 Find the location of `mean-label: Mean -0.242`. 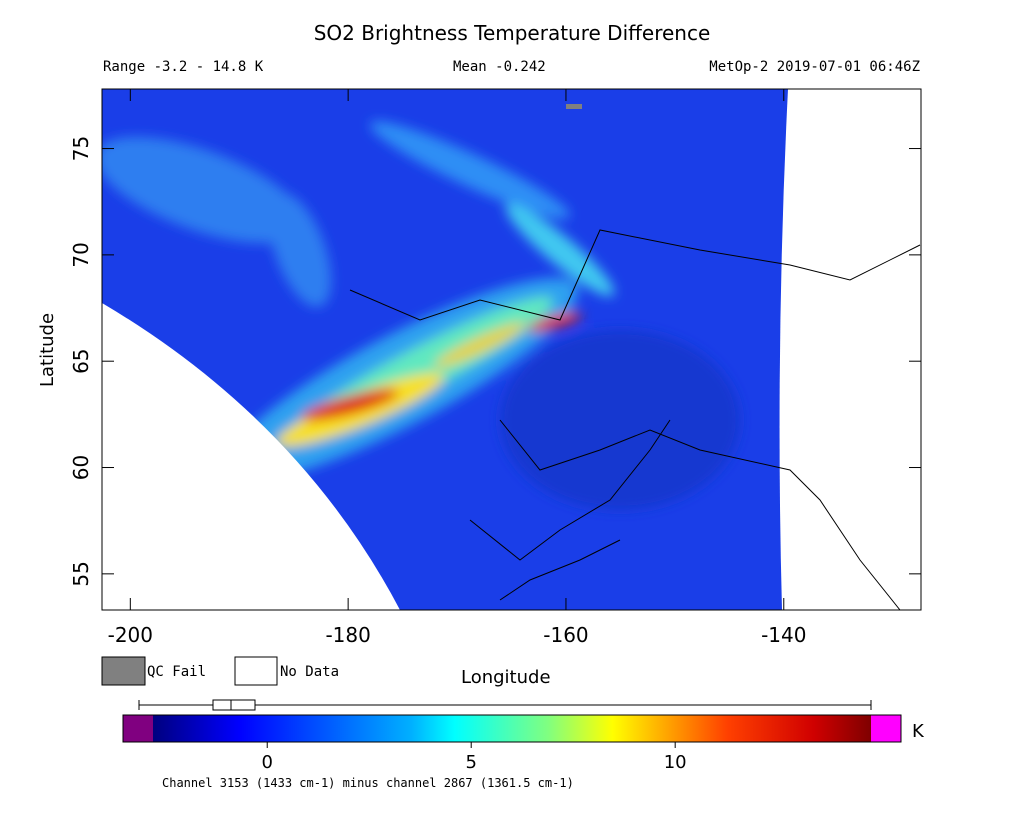

mean-label: Mean -0.242 is located at coordinates (499, 67).